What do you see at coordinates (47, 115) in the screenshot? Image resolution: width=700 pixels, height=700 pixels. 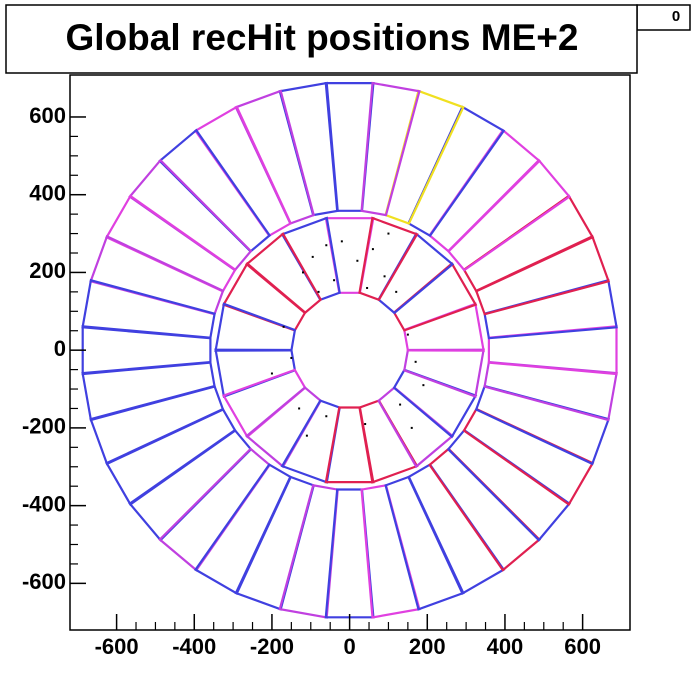 I see `y-tick-label: 600` at bounding box center [47, 115].